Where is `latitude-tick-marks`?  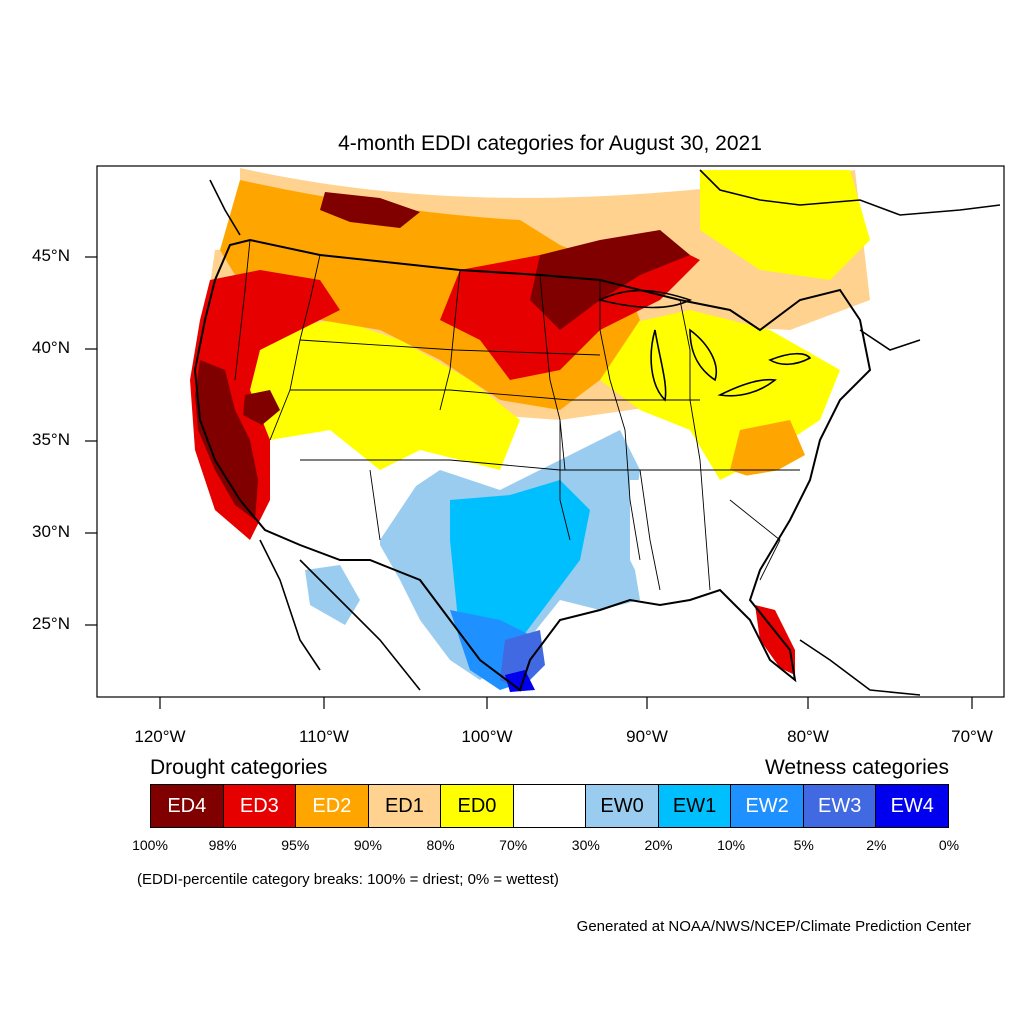
latitude-tick-marks is located at coordinates (91, 441).